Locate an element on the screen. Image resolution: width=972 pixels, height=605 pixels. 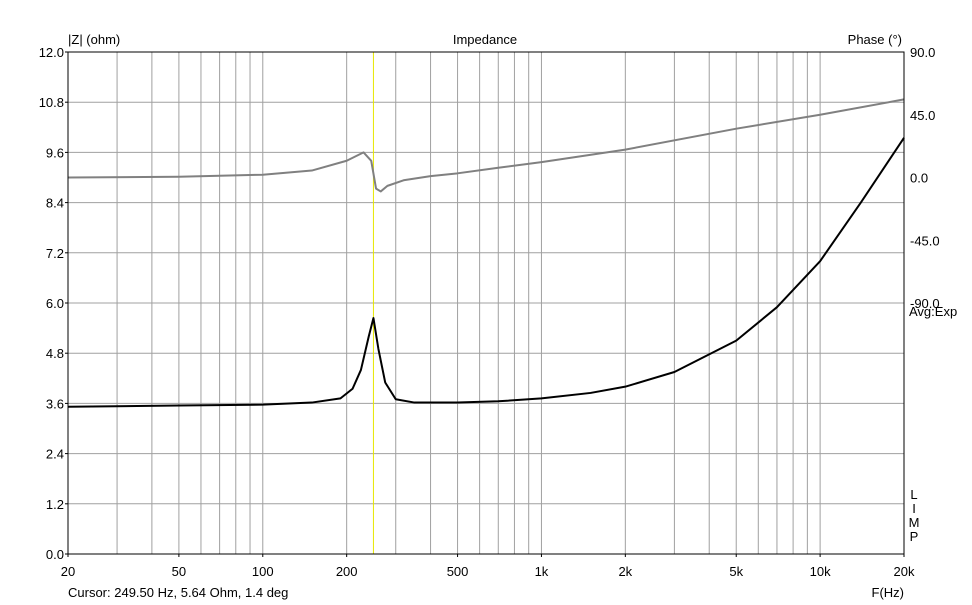
y-tick-label: 10.8 is located at coordinates (51, 102).